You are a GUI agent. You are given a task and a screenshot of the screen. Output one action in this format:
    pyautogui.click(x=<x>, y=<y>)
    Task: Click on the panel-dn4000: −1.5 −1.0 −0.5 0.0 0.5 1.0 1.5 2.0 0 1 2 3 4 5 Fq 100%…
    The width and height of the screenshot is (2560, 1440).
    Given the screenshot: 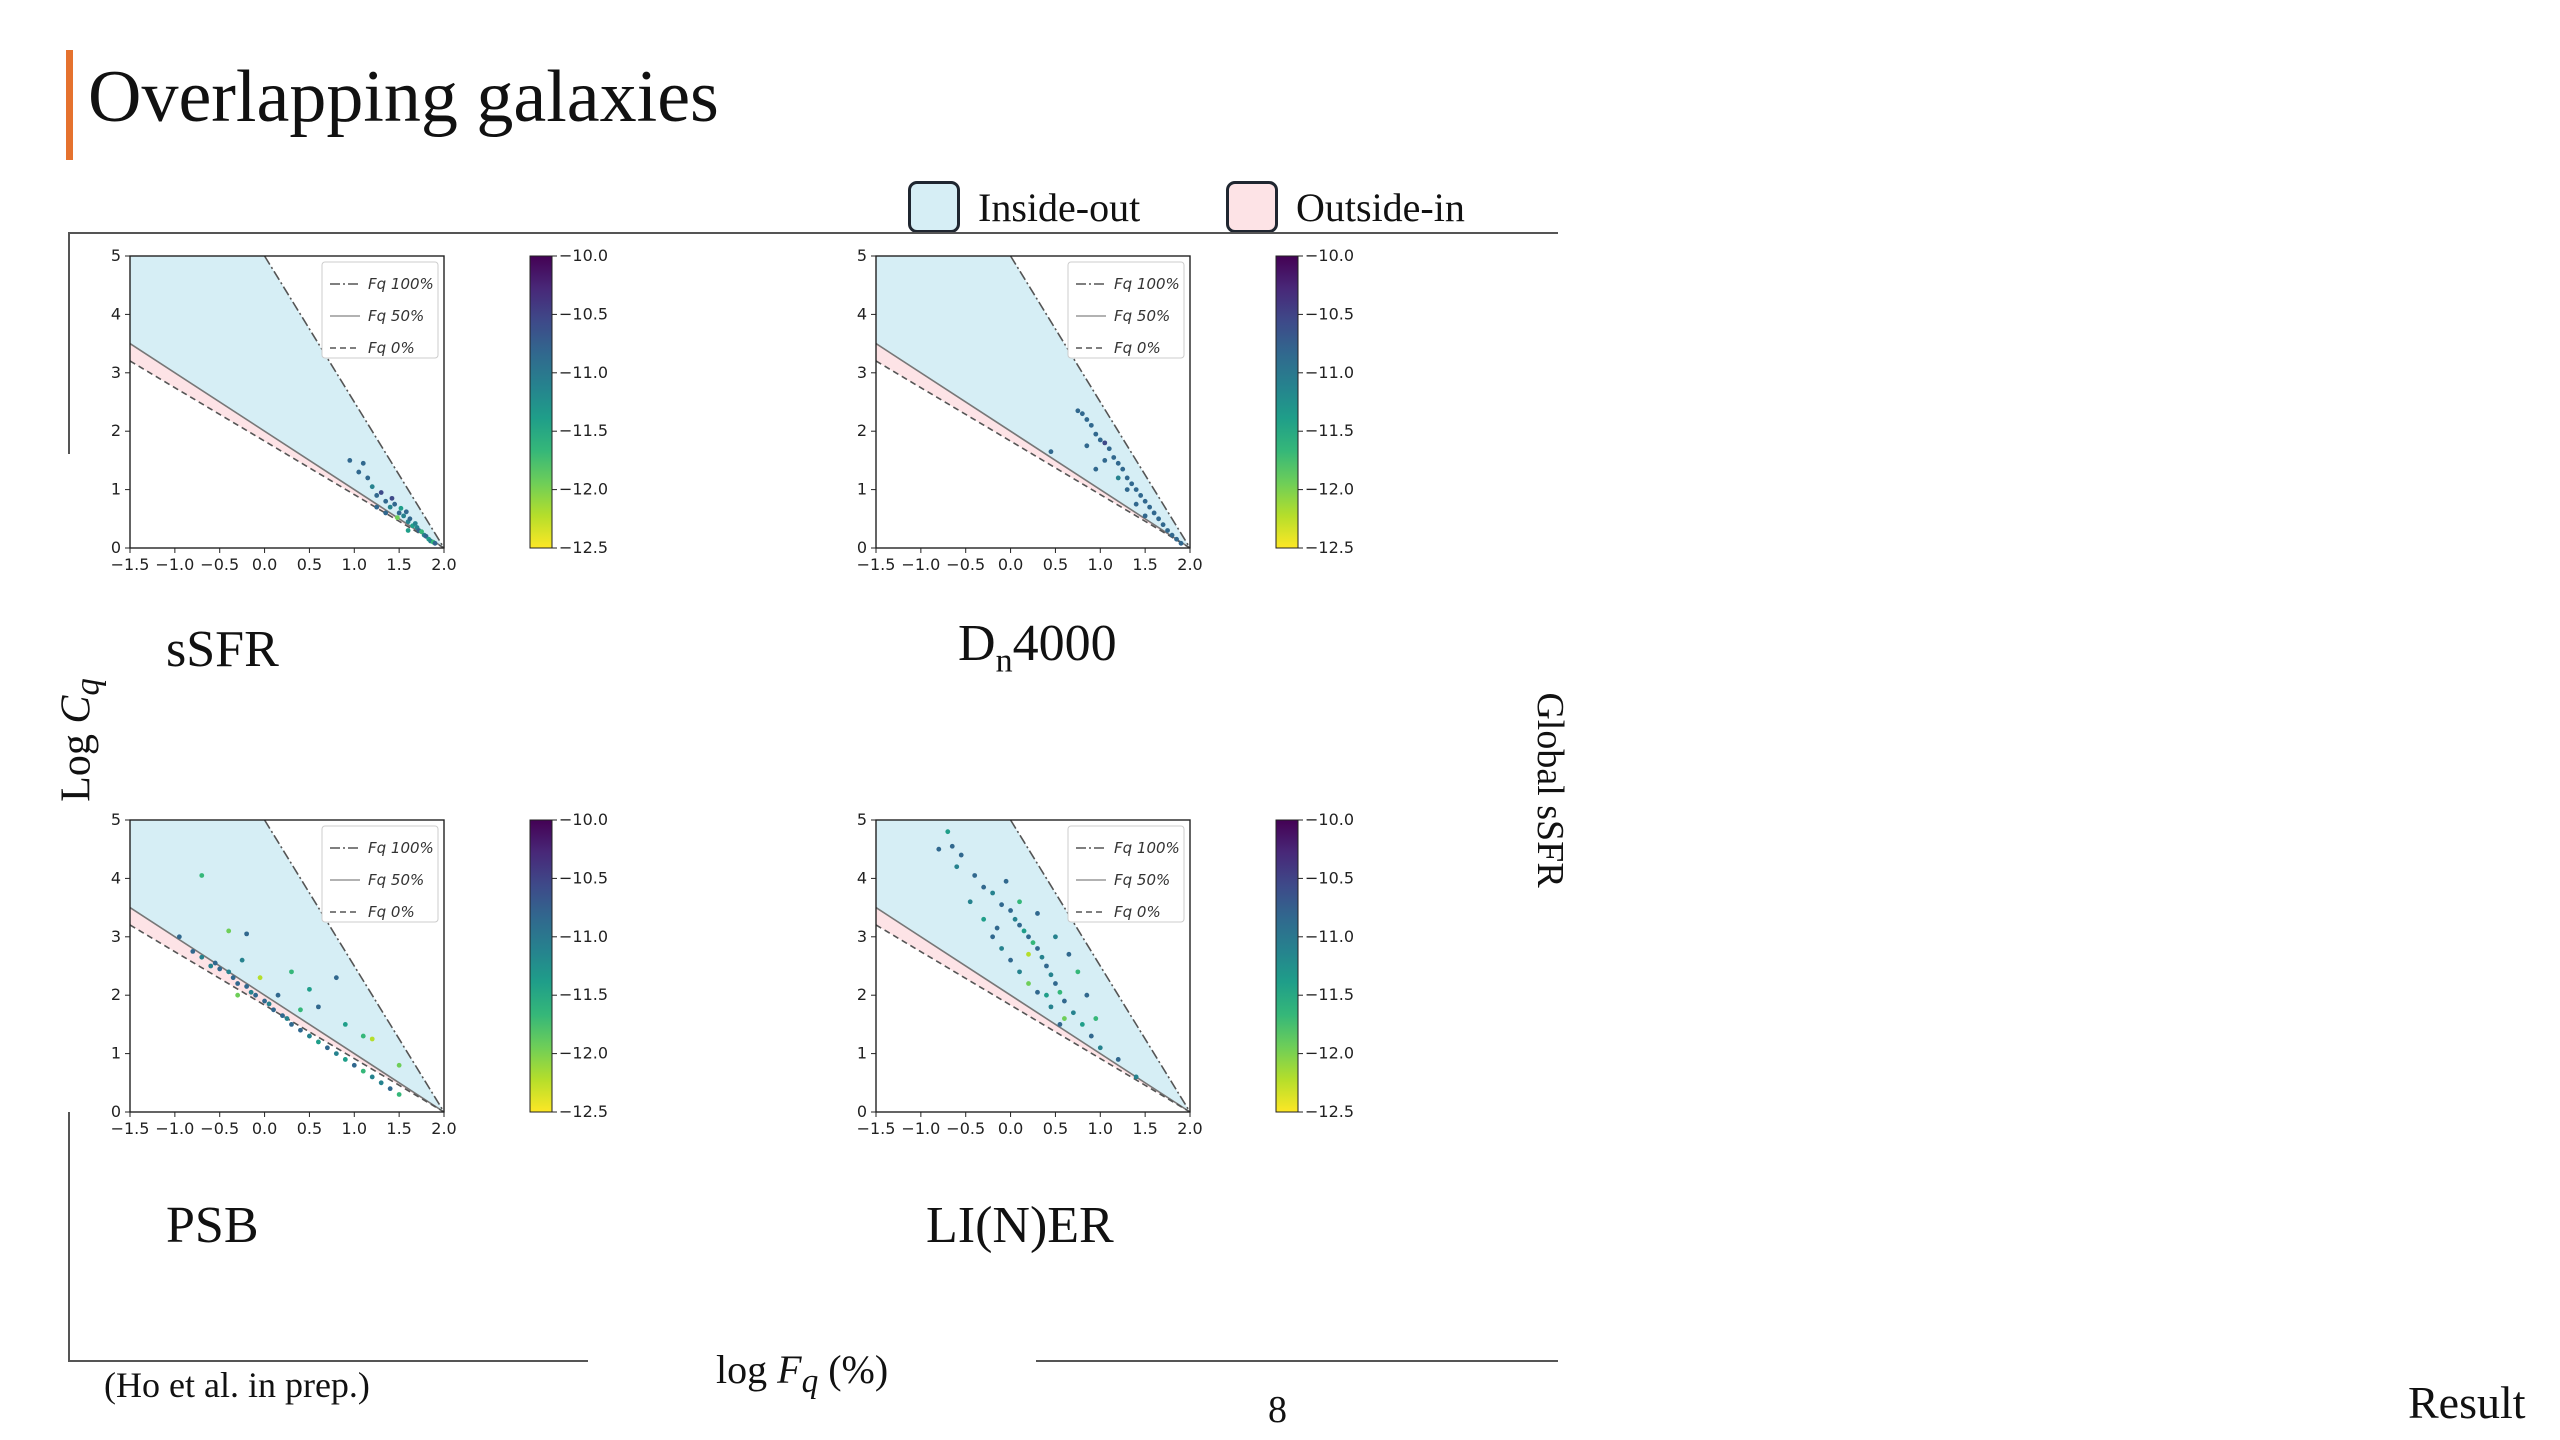 What is the action you would take?
    pyautogui.click(x=1126, y=500)
    